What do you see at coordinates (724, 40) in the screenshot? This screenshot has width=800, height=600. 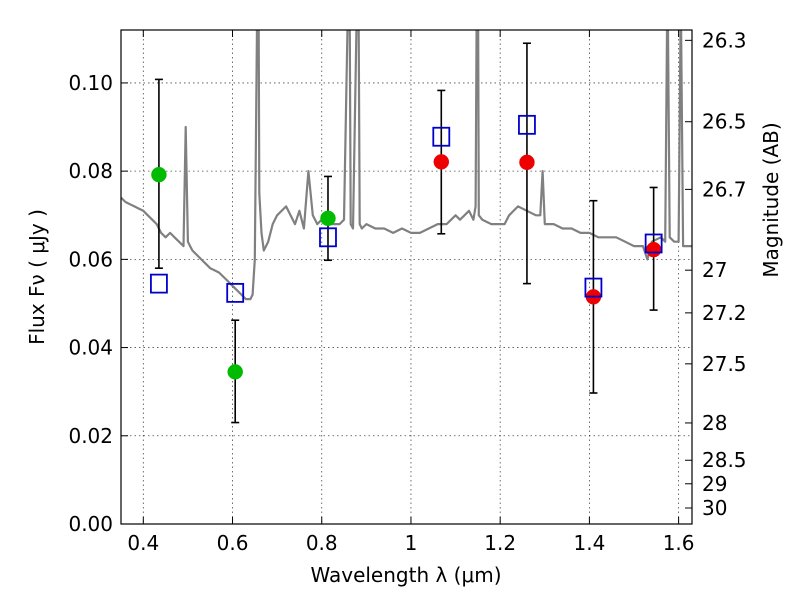 I see `mag-tick-label: 26.3` at bounding box center [724, 40].